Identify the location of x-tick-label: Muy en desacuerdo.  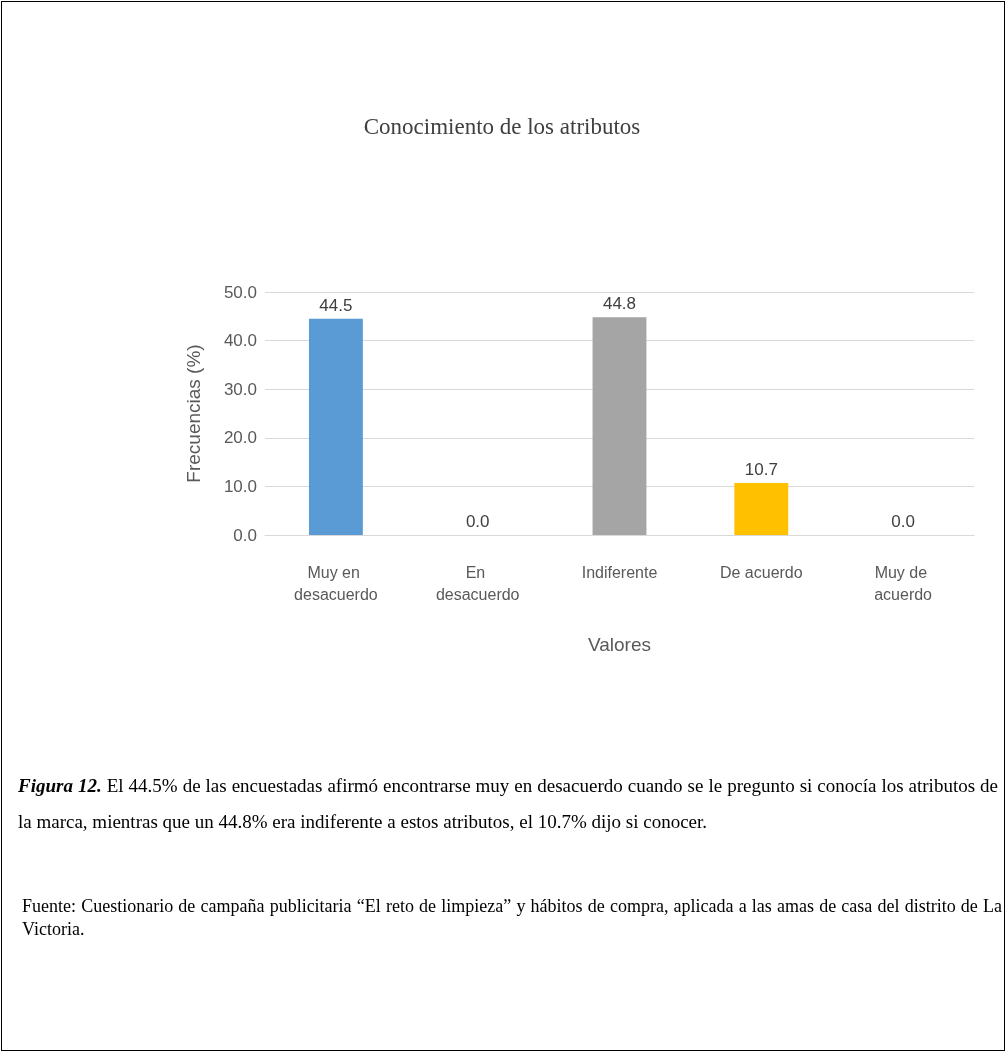
(336, 583).